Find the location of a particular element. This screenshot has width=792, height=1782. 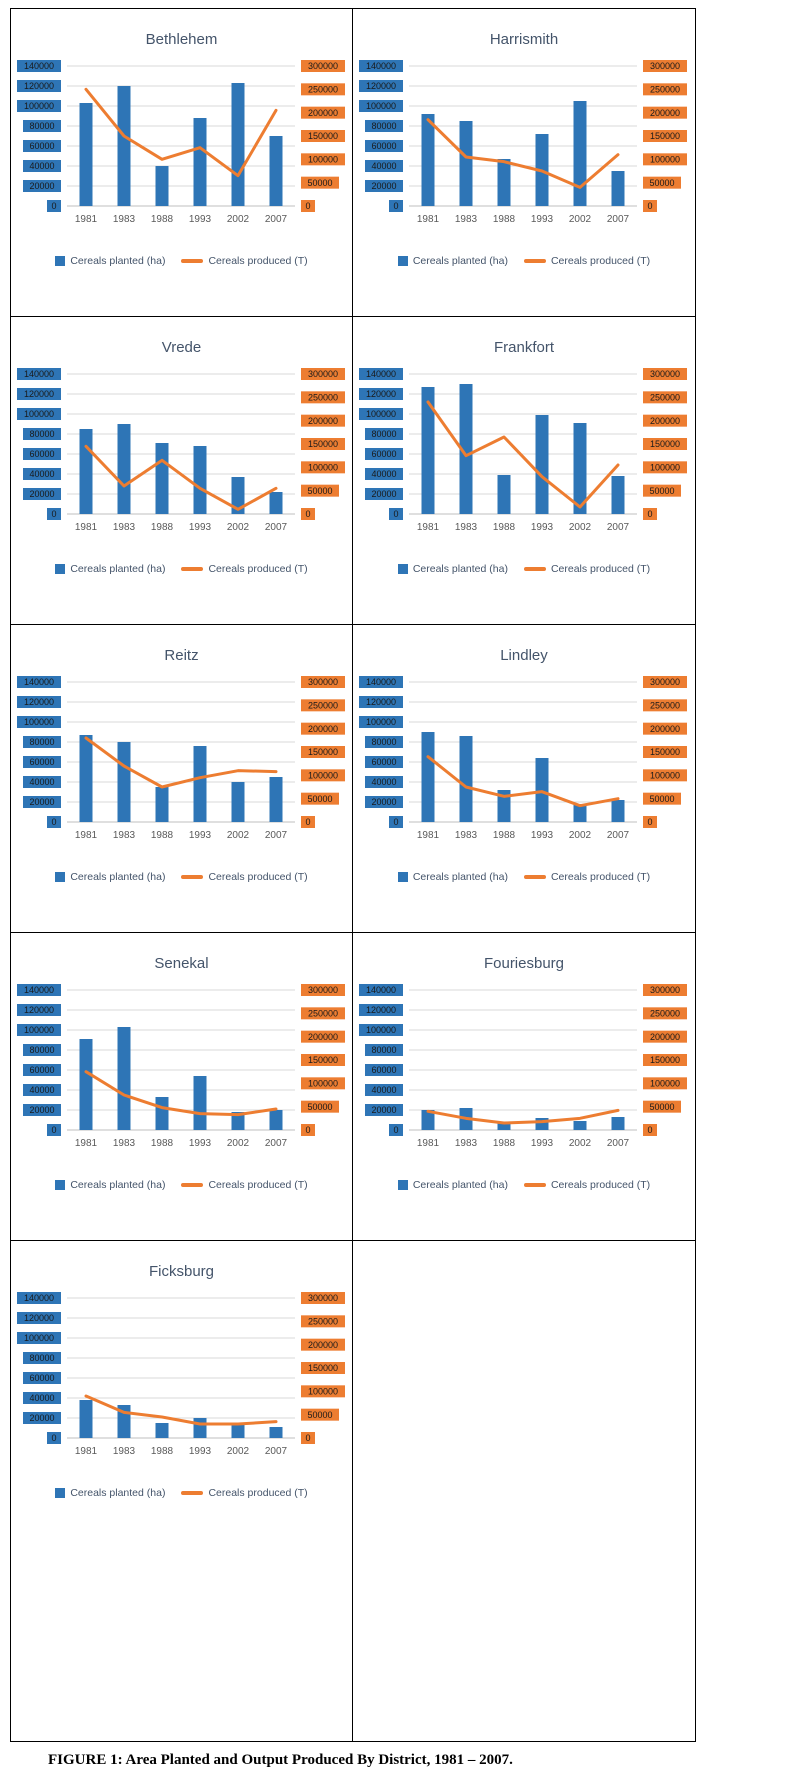

svg-text: 60000 is located at coordinates (41, 1378).